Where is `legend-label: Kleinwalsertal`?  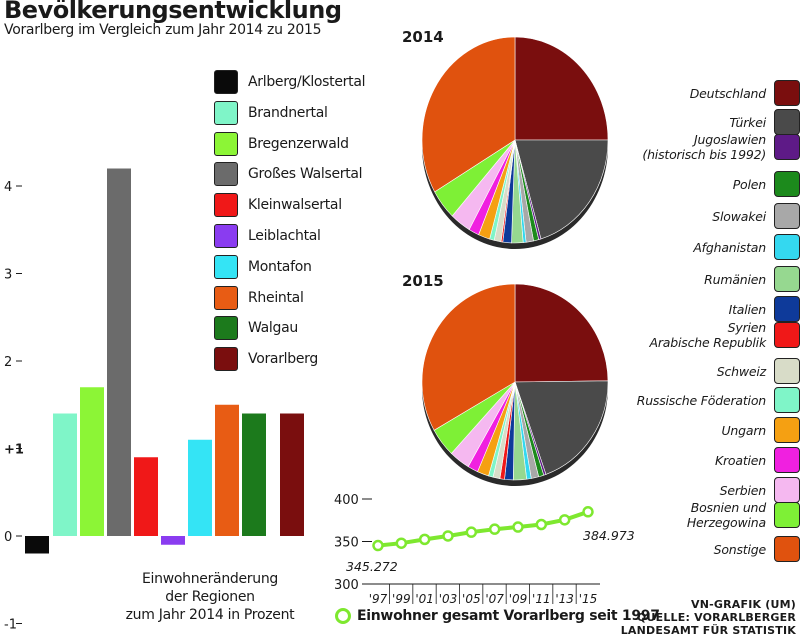 legend-label: Kleinwalsertal is located at coordinates (295, 205).